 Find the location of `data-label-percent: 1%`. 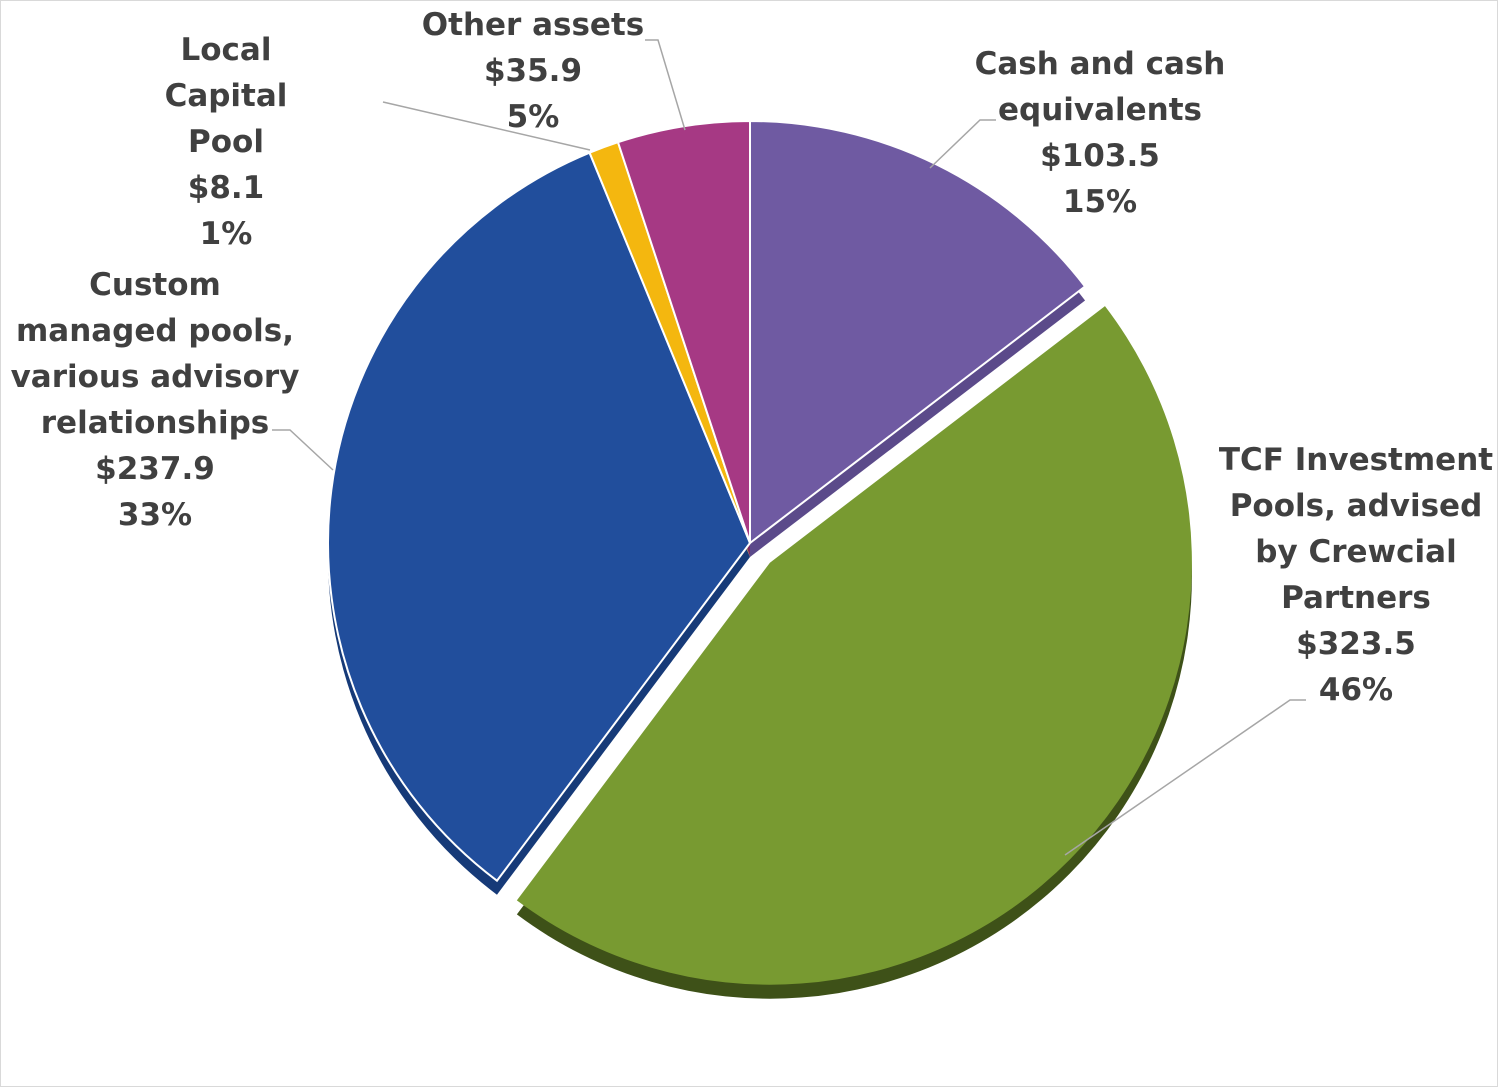

data-label-percent: 1% is located at coordinates (226, 234).